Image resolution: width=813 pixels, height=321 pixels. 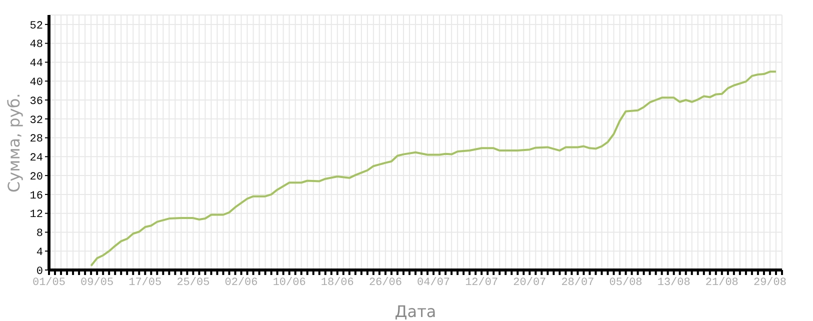 What do you see at coordinates (39, 272) in the screenshot?
I see `y-tick-label: 0` at bounding box center [39, 272].